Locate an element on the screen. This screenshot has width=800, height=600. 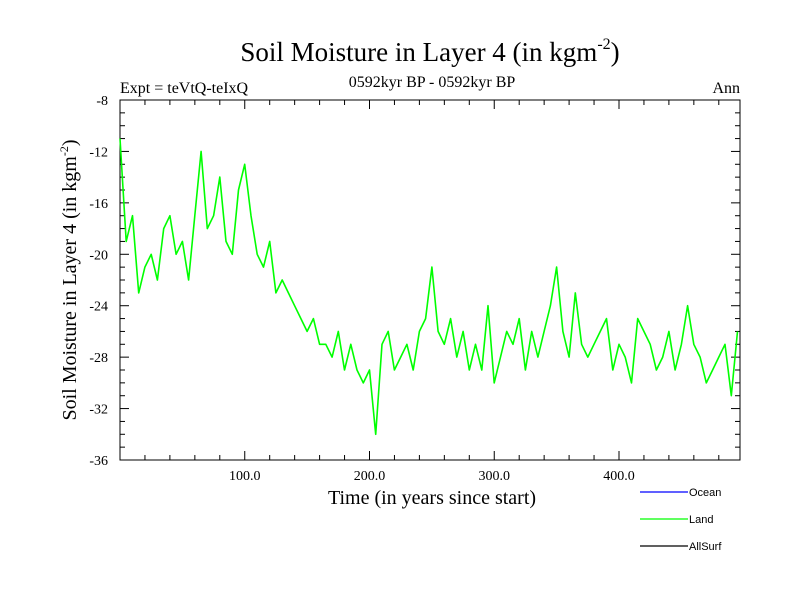
season-label: Ann is located at coordinates (726, 88).